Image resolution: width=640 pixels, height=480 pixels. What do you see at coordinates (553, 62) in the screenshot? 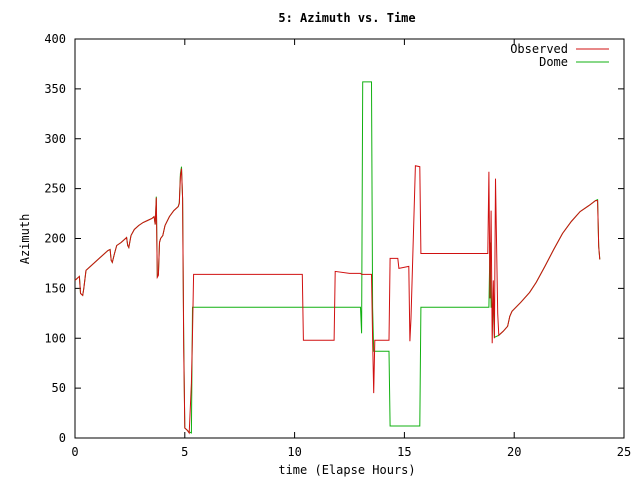
I see `legend-label-dome: Dome` at bounding box center [553, 62].